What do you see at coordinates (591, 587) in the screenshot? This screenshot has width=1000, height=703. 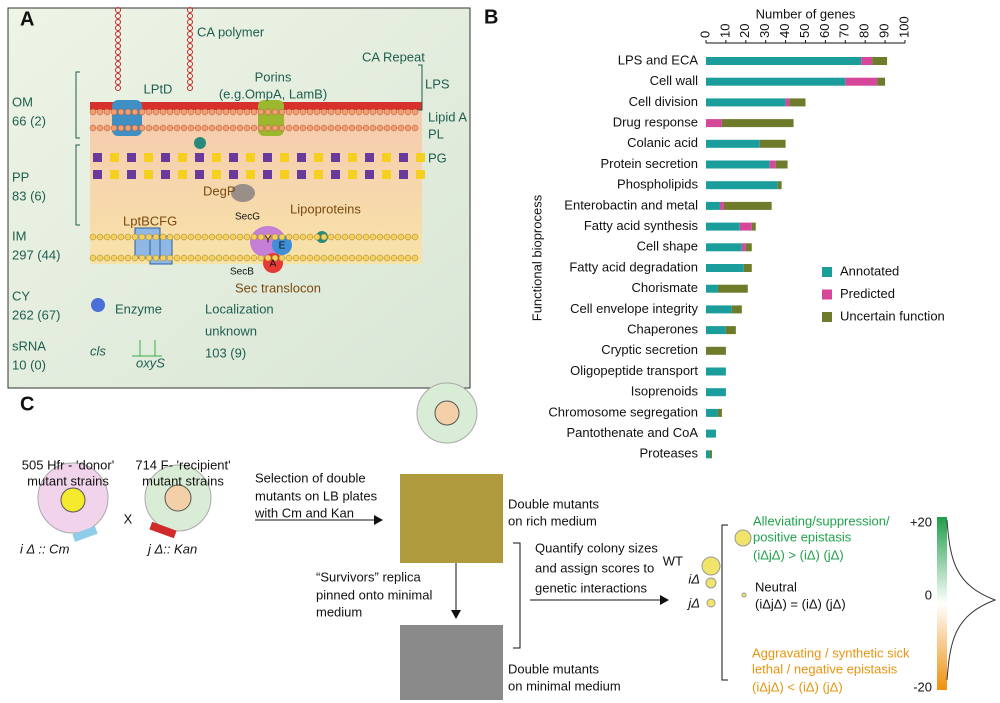 I see `label: genetic interactions` at bounding box center [591, 587].